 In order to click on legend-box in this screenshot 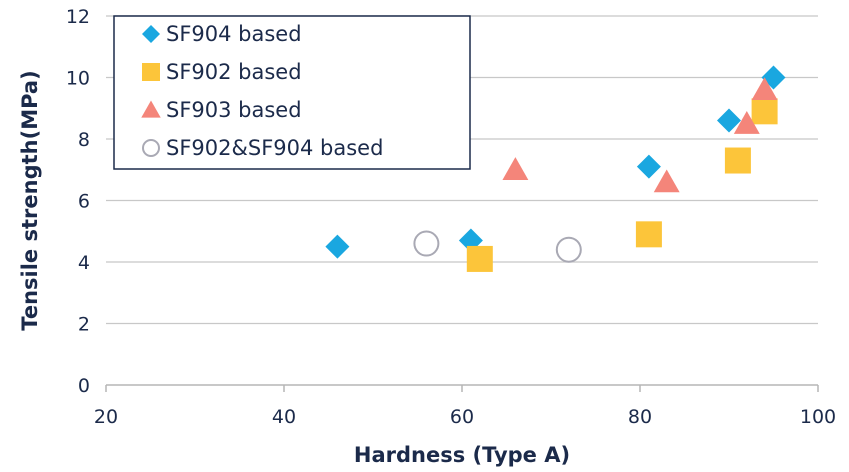, I will do `click(292, 92)`.